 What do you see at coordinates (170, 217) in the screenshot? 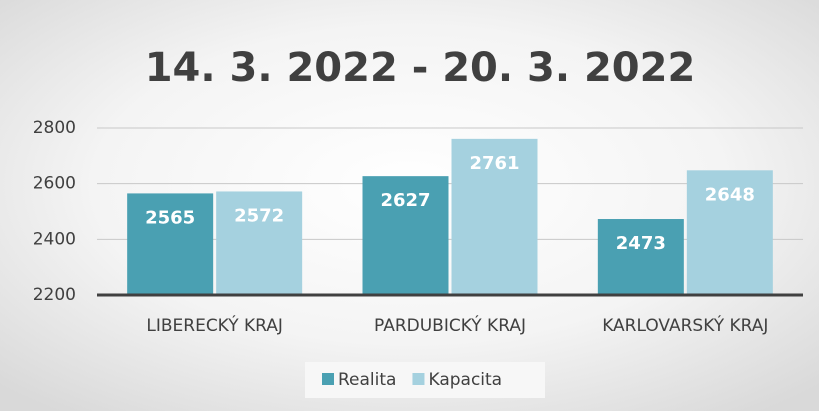
I see `data-label: 2565` at bounding box center [170, 217].